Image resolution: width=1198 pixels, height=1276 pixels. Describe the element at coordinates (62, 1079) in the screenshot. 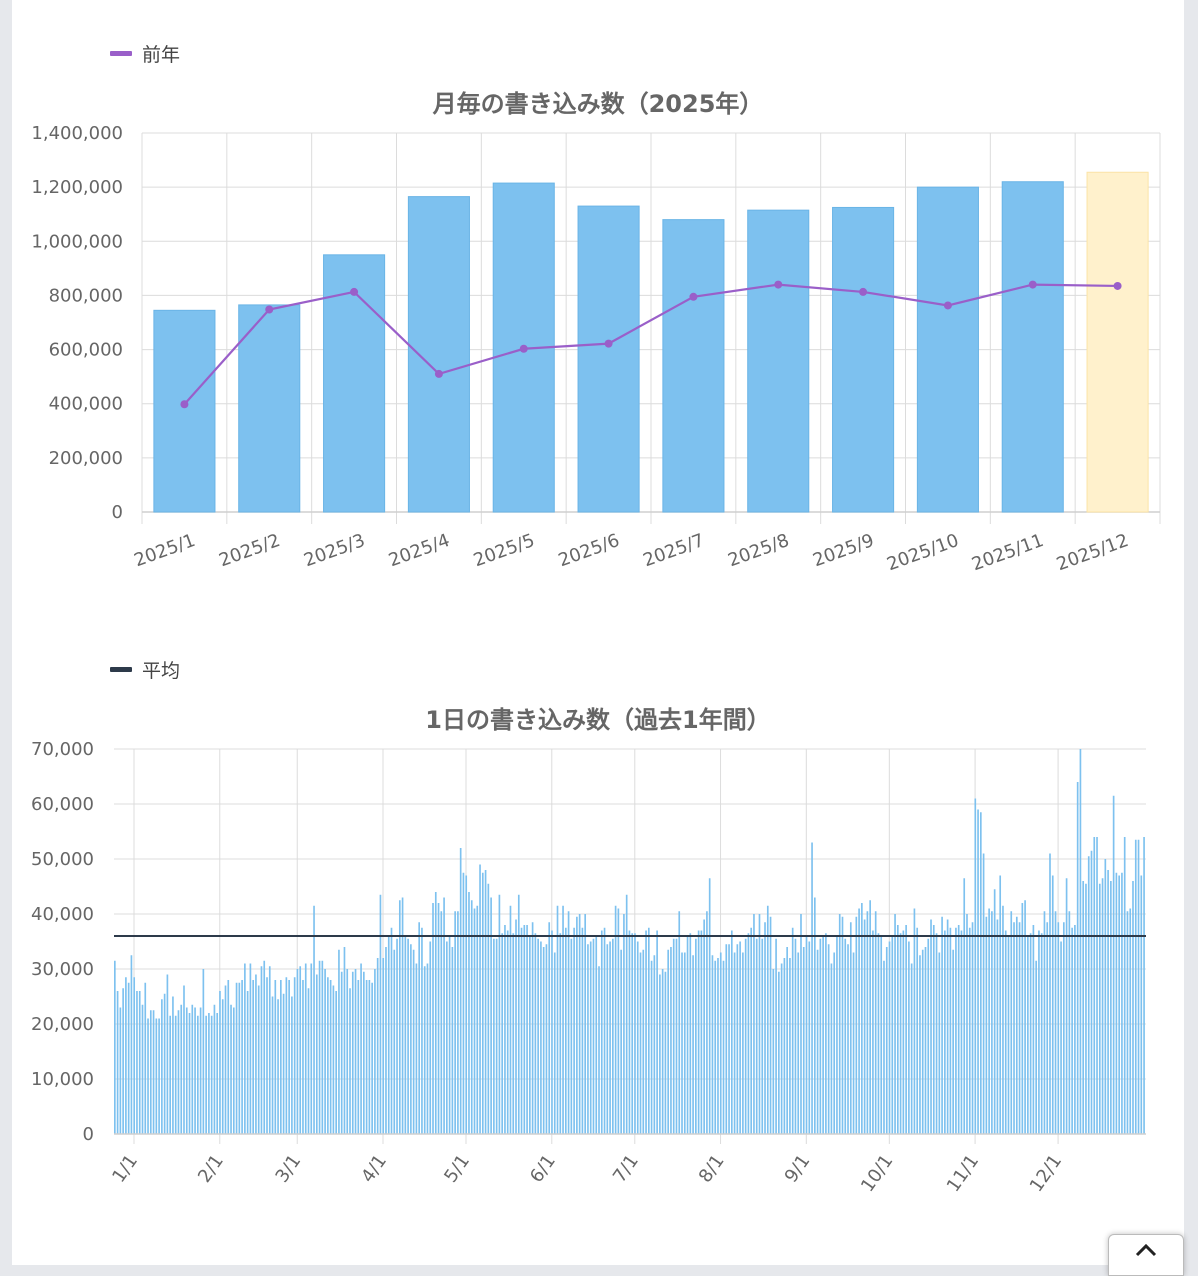

I see `y-tick-label: 10,000` at that location.